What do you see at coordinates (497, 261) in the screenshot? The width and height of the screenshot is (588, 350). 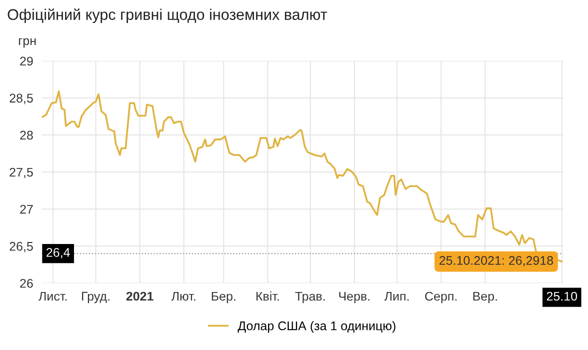 I see `annotation: 25.10.2021: 26,2918` at bounding box center [497, 261].